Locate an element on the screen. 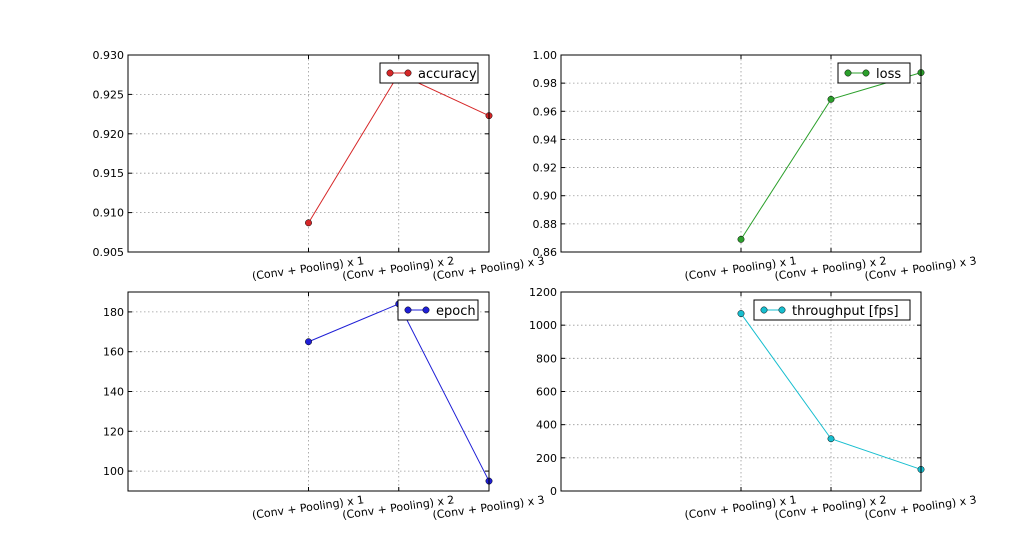 The height and width of the screenshot is (546, 1024). y-tick-label: 120 is located at coordinates (113, 431).